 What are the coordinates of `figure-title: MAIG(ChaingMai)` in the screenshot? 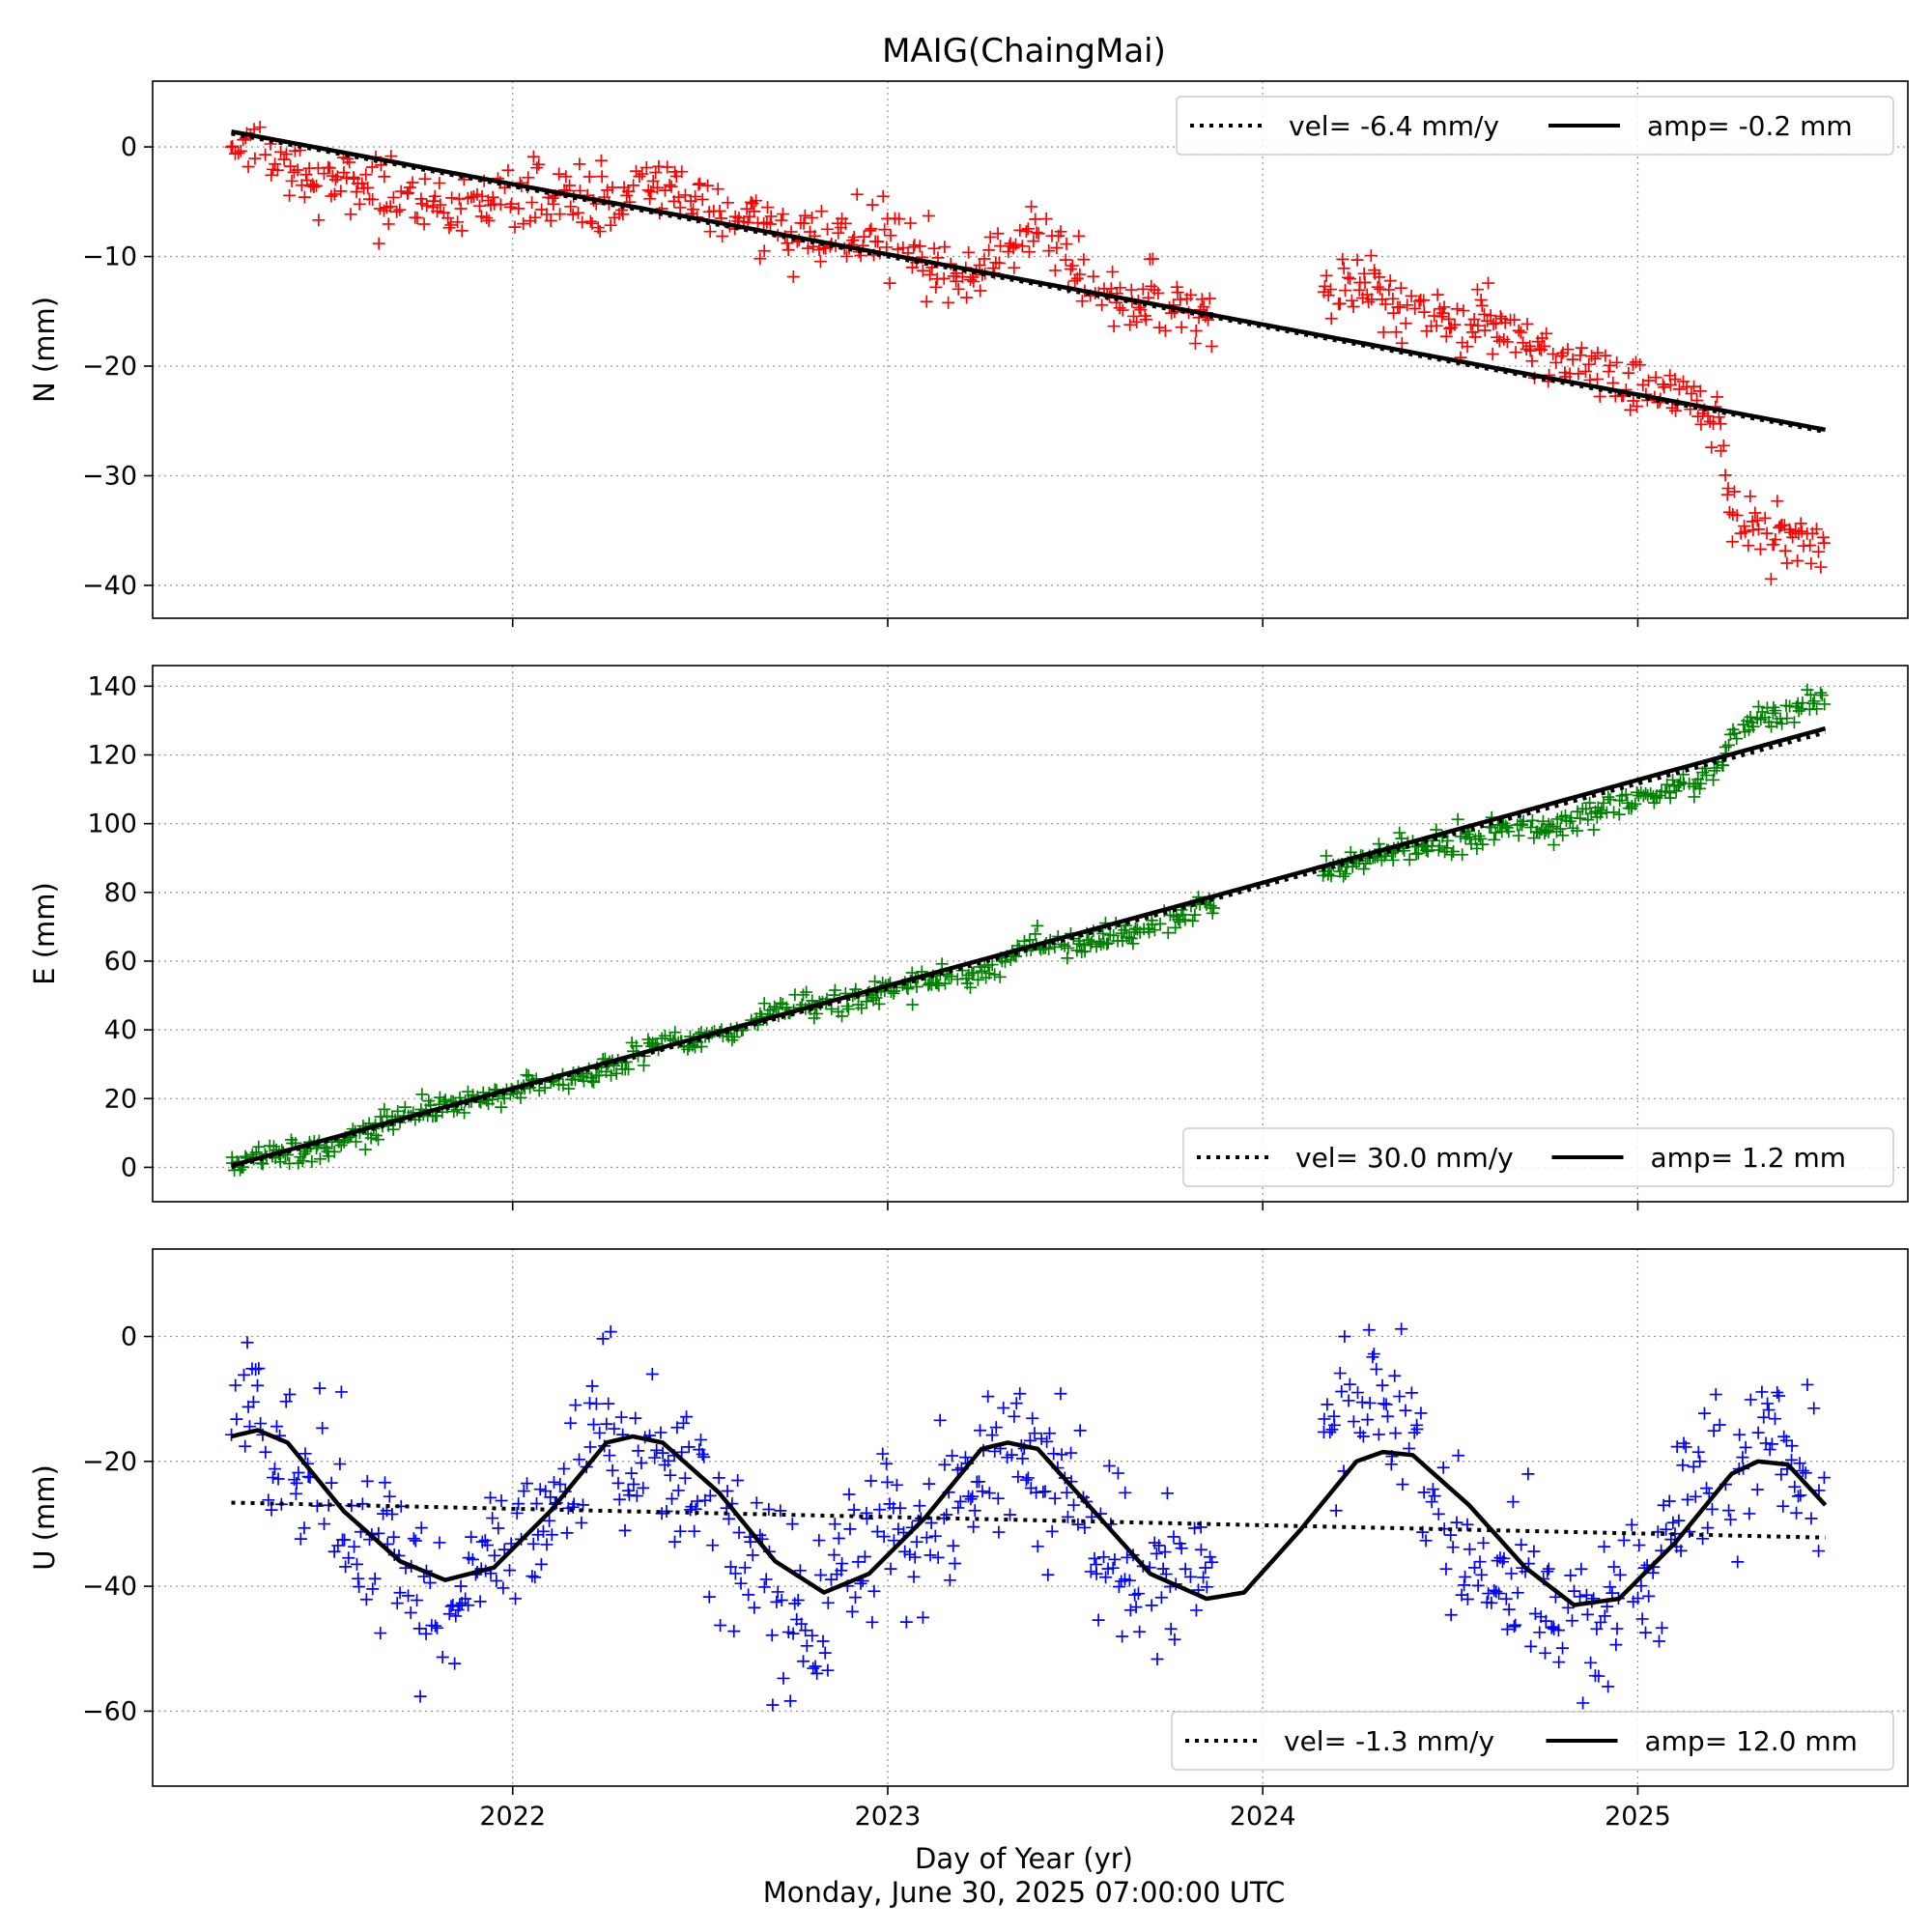 It's located at (1024, 51).